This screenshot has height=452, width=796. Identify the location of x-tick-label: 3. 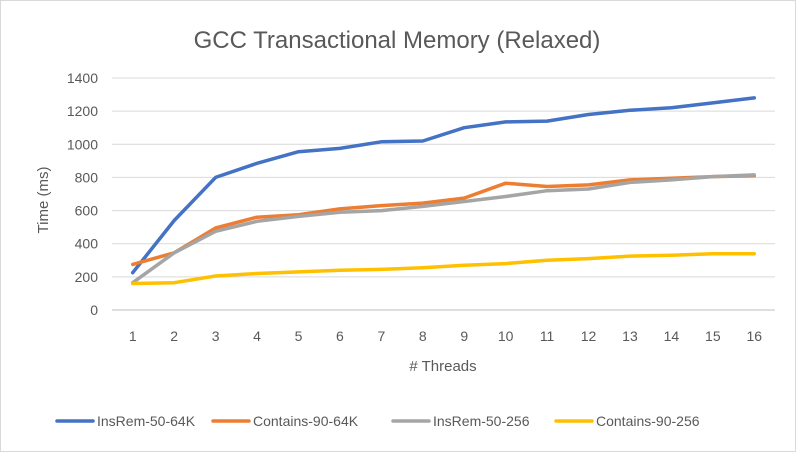
(216, 336).